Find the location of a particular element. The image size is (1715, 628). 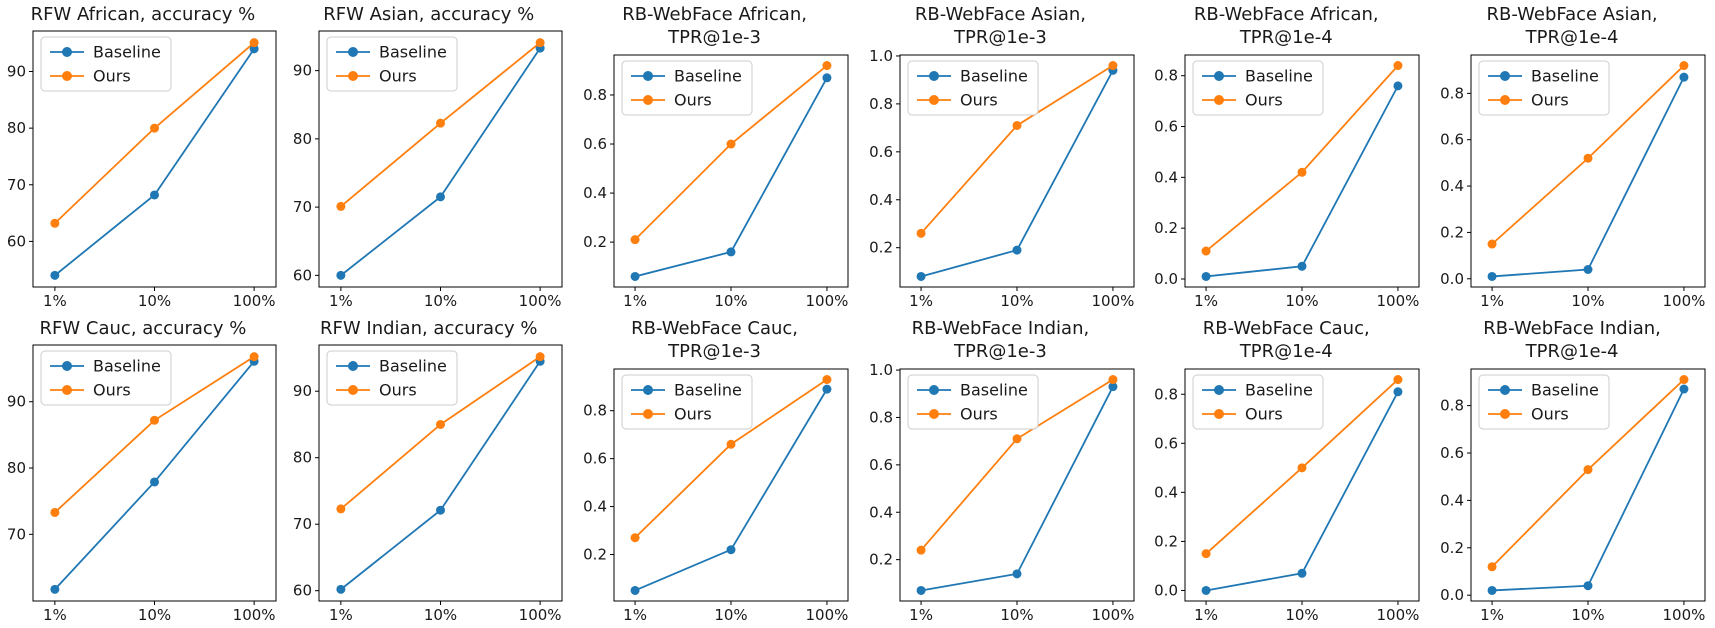

chart-title: RB-WebFace African, TPR@1e-3 is located at coordinates (714, 26).